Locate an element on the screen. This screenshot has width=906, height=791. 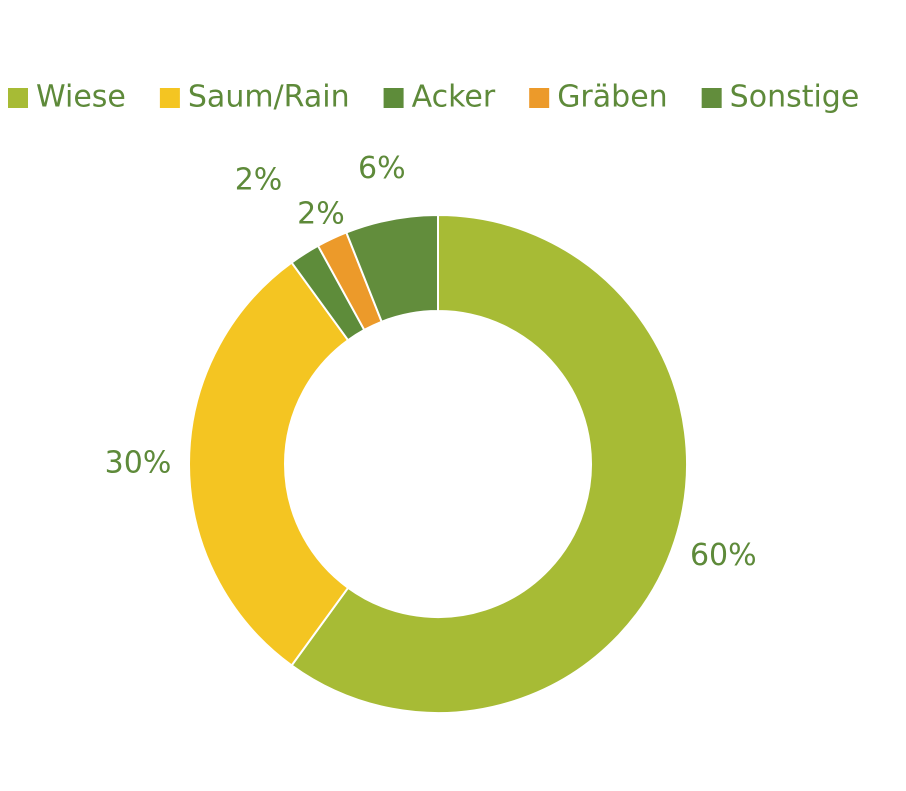
legend-label: Gräben is located at coordinates (612, 97).